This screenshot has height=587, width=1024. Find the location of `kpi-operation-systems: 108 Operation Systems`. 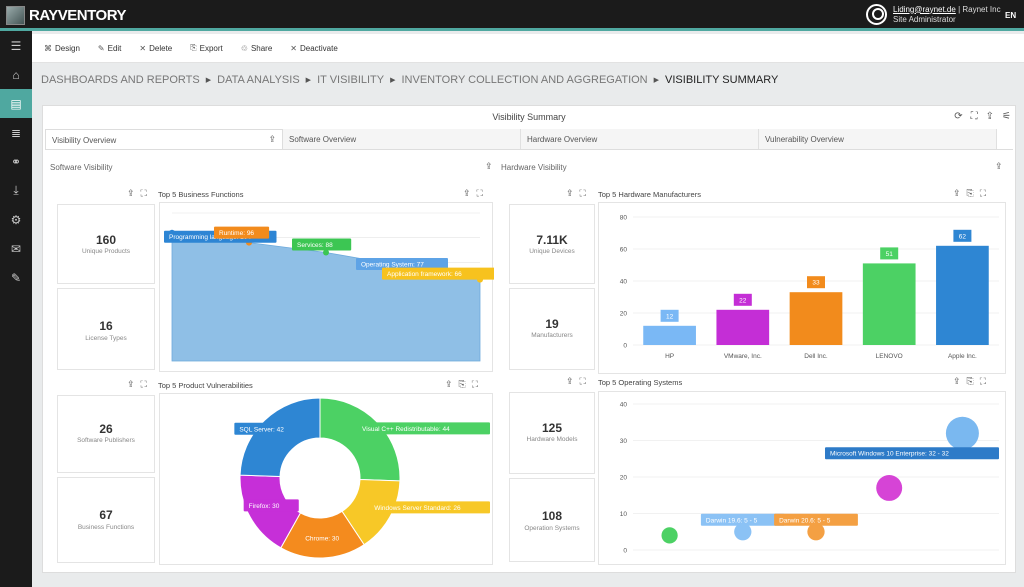

kpi-operation-systems: 108 Operation Systems is located at coordinates (552, 520).